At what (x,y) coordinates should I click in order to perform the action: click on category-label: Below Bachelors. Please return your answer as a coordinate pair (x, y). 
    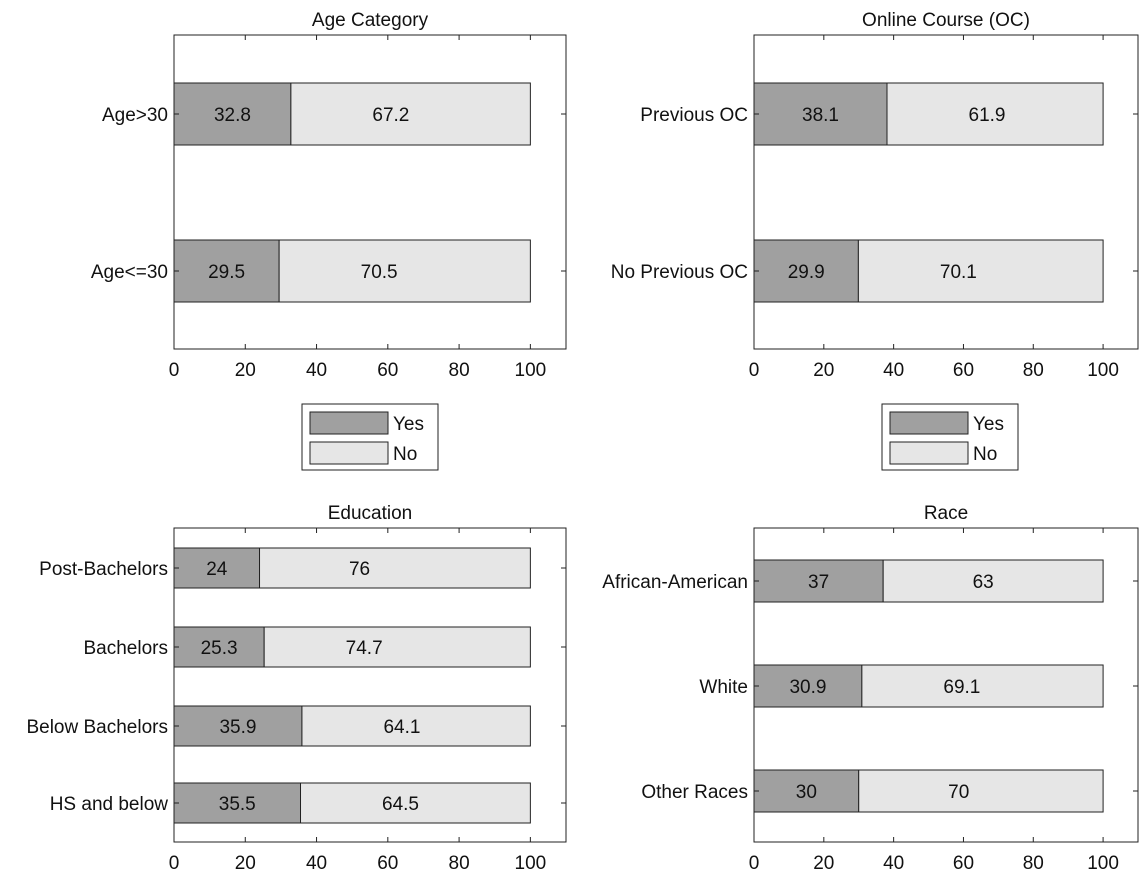
    Looking at the image, I should click on (97, 727).